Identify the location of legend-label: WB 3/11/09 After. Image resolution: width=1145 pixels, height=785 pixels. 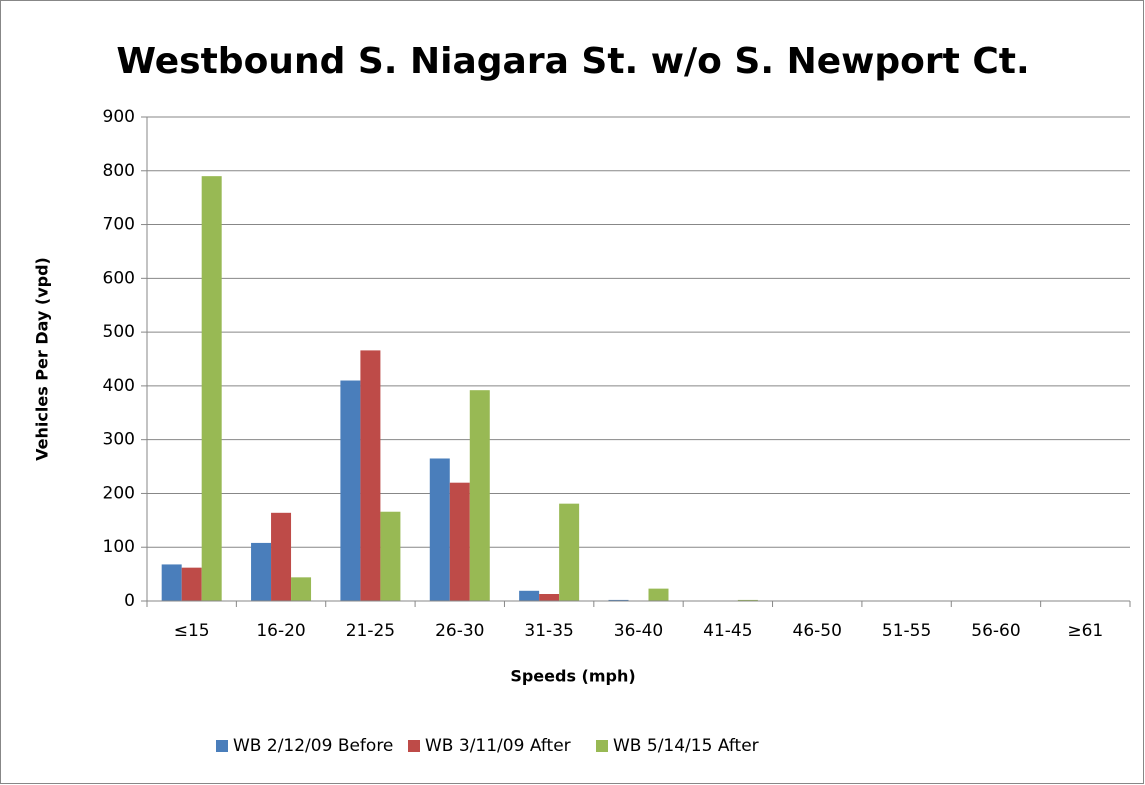
(498, 746).